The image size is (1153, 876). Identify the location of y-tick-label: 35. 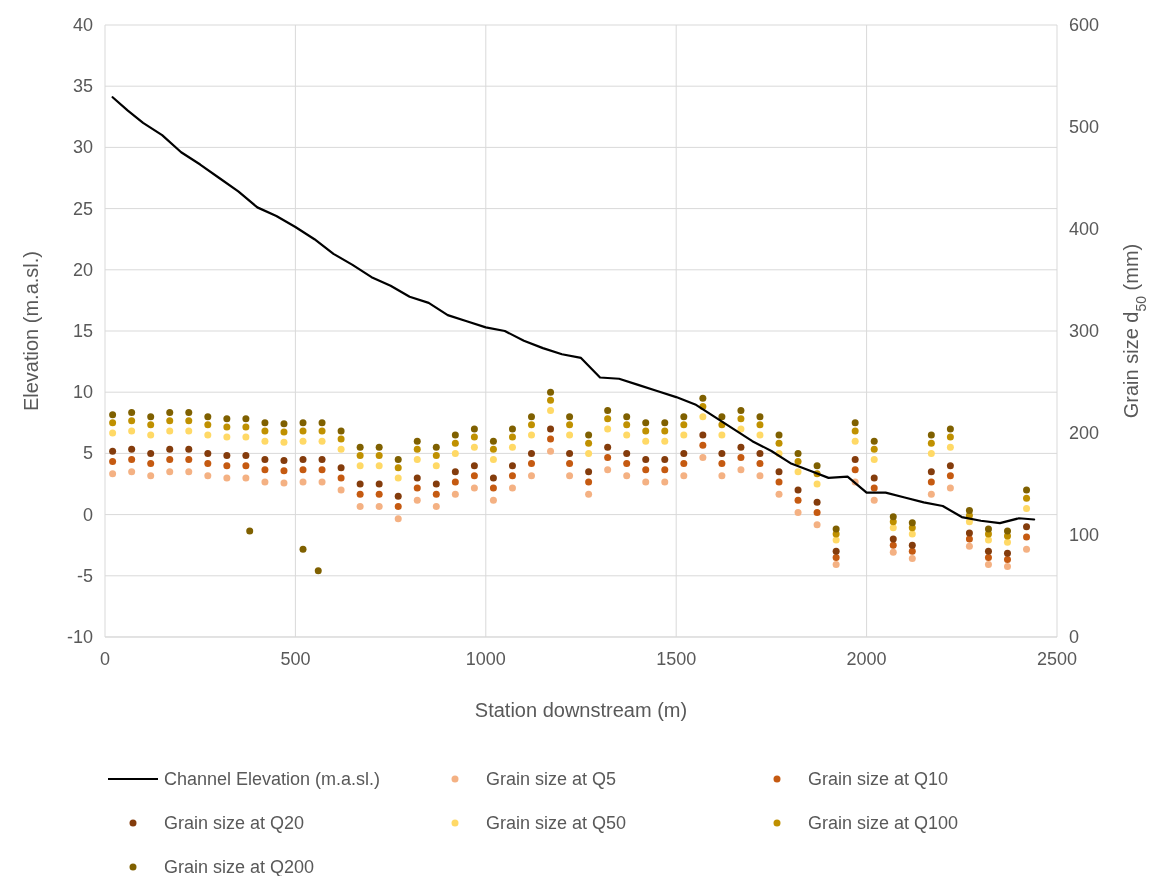
(82, 86).